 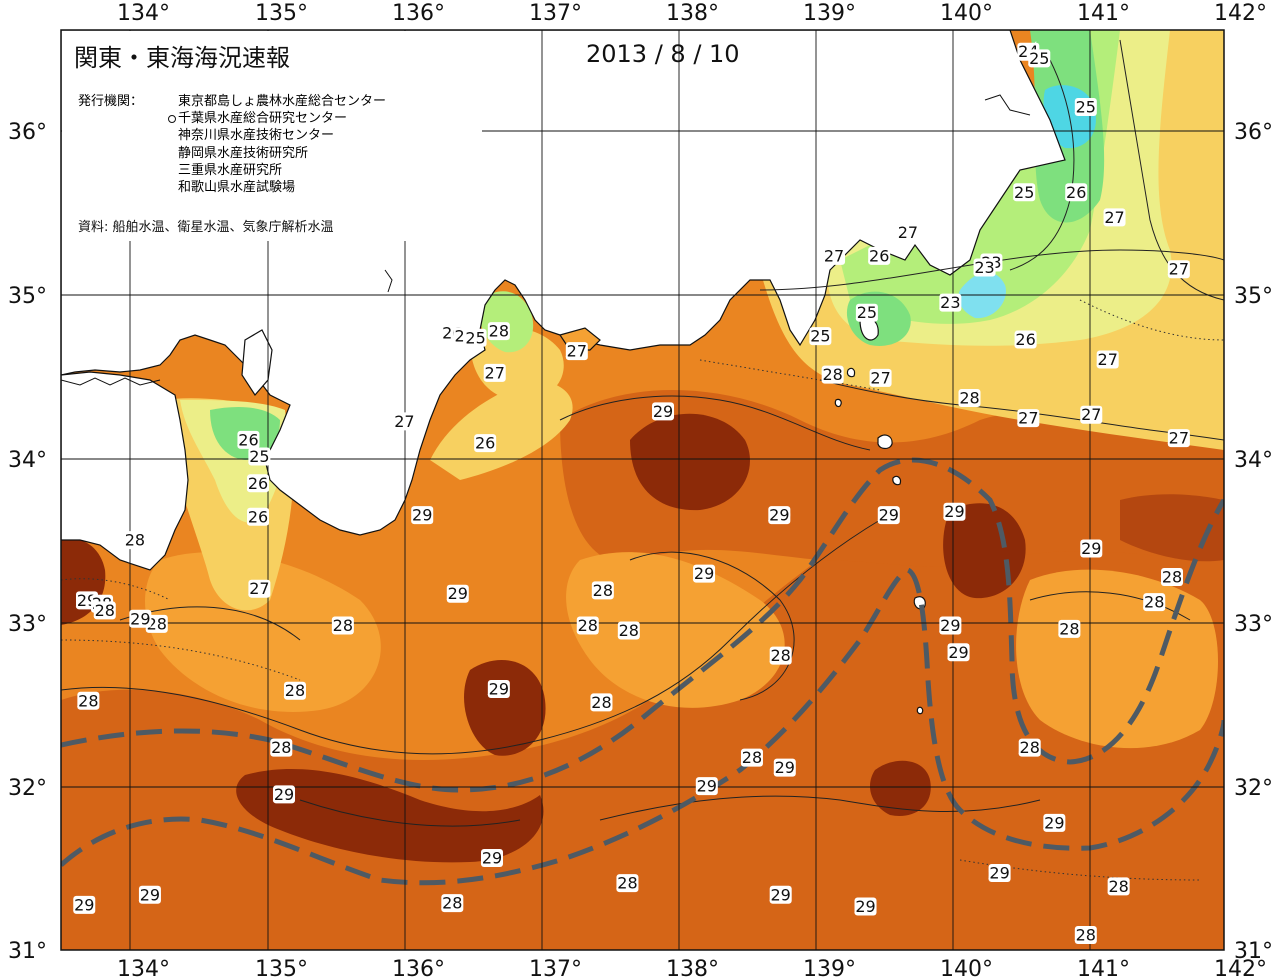 What do you see at coordinates (263, 119) in the screenshot?
I see `issuer-item-text: 千葉県水産総合研究センター` at bounding box center [263, 119].